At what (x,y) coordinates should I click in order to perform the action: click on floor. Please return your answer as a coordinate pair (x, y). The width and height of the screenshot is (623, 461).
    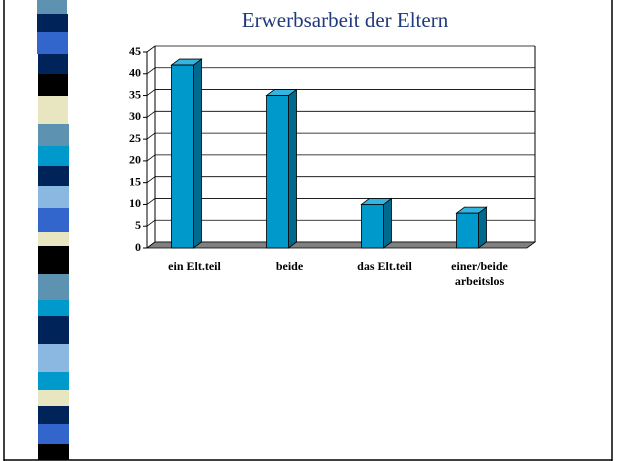
    Looking at the image, I should click on (341, 245).